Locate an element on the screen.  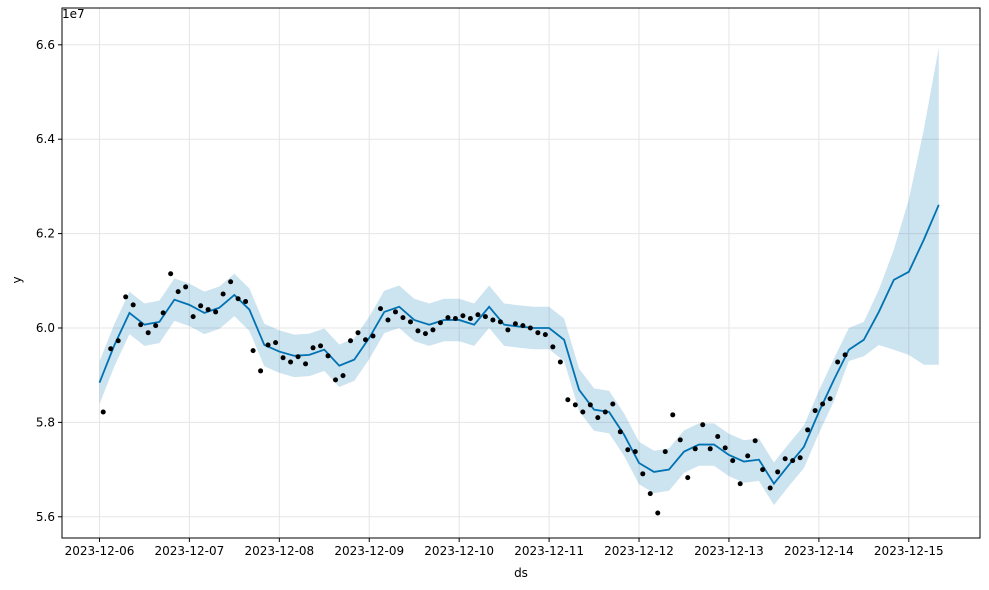
x-tick-label: 2023-12-15 is located at coordinates (909, 551).